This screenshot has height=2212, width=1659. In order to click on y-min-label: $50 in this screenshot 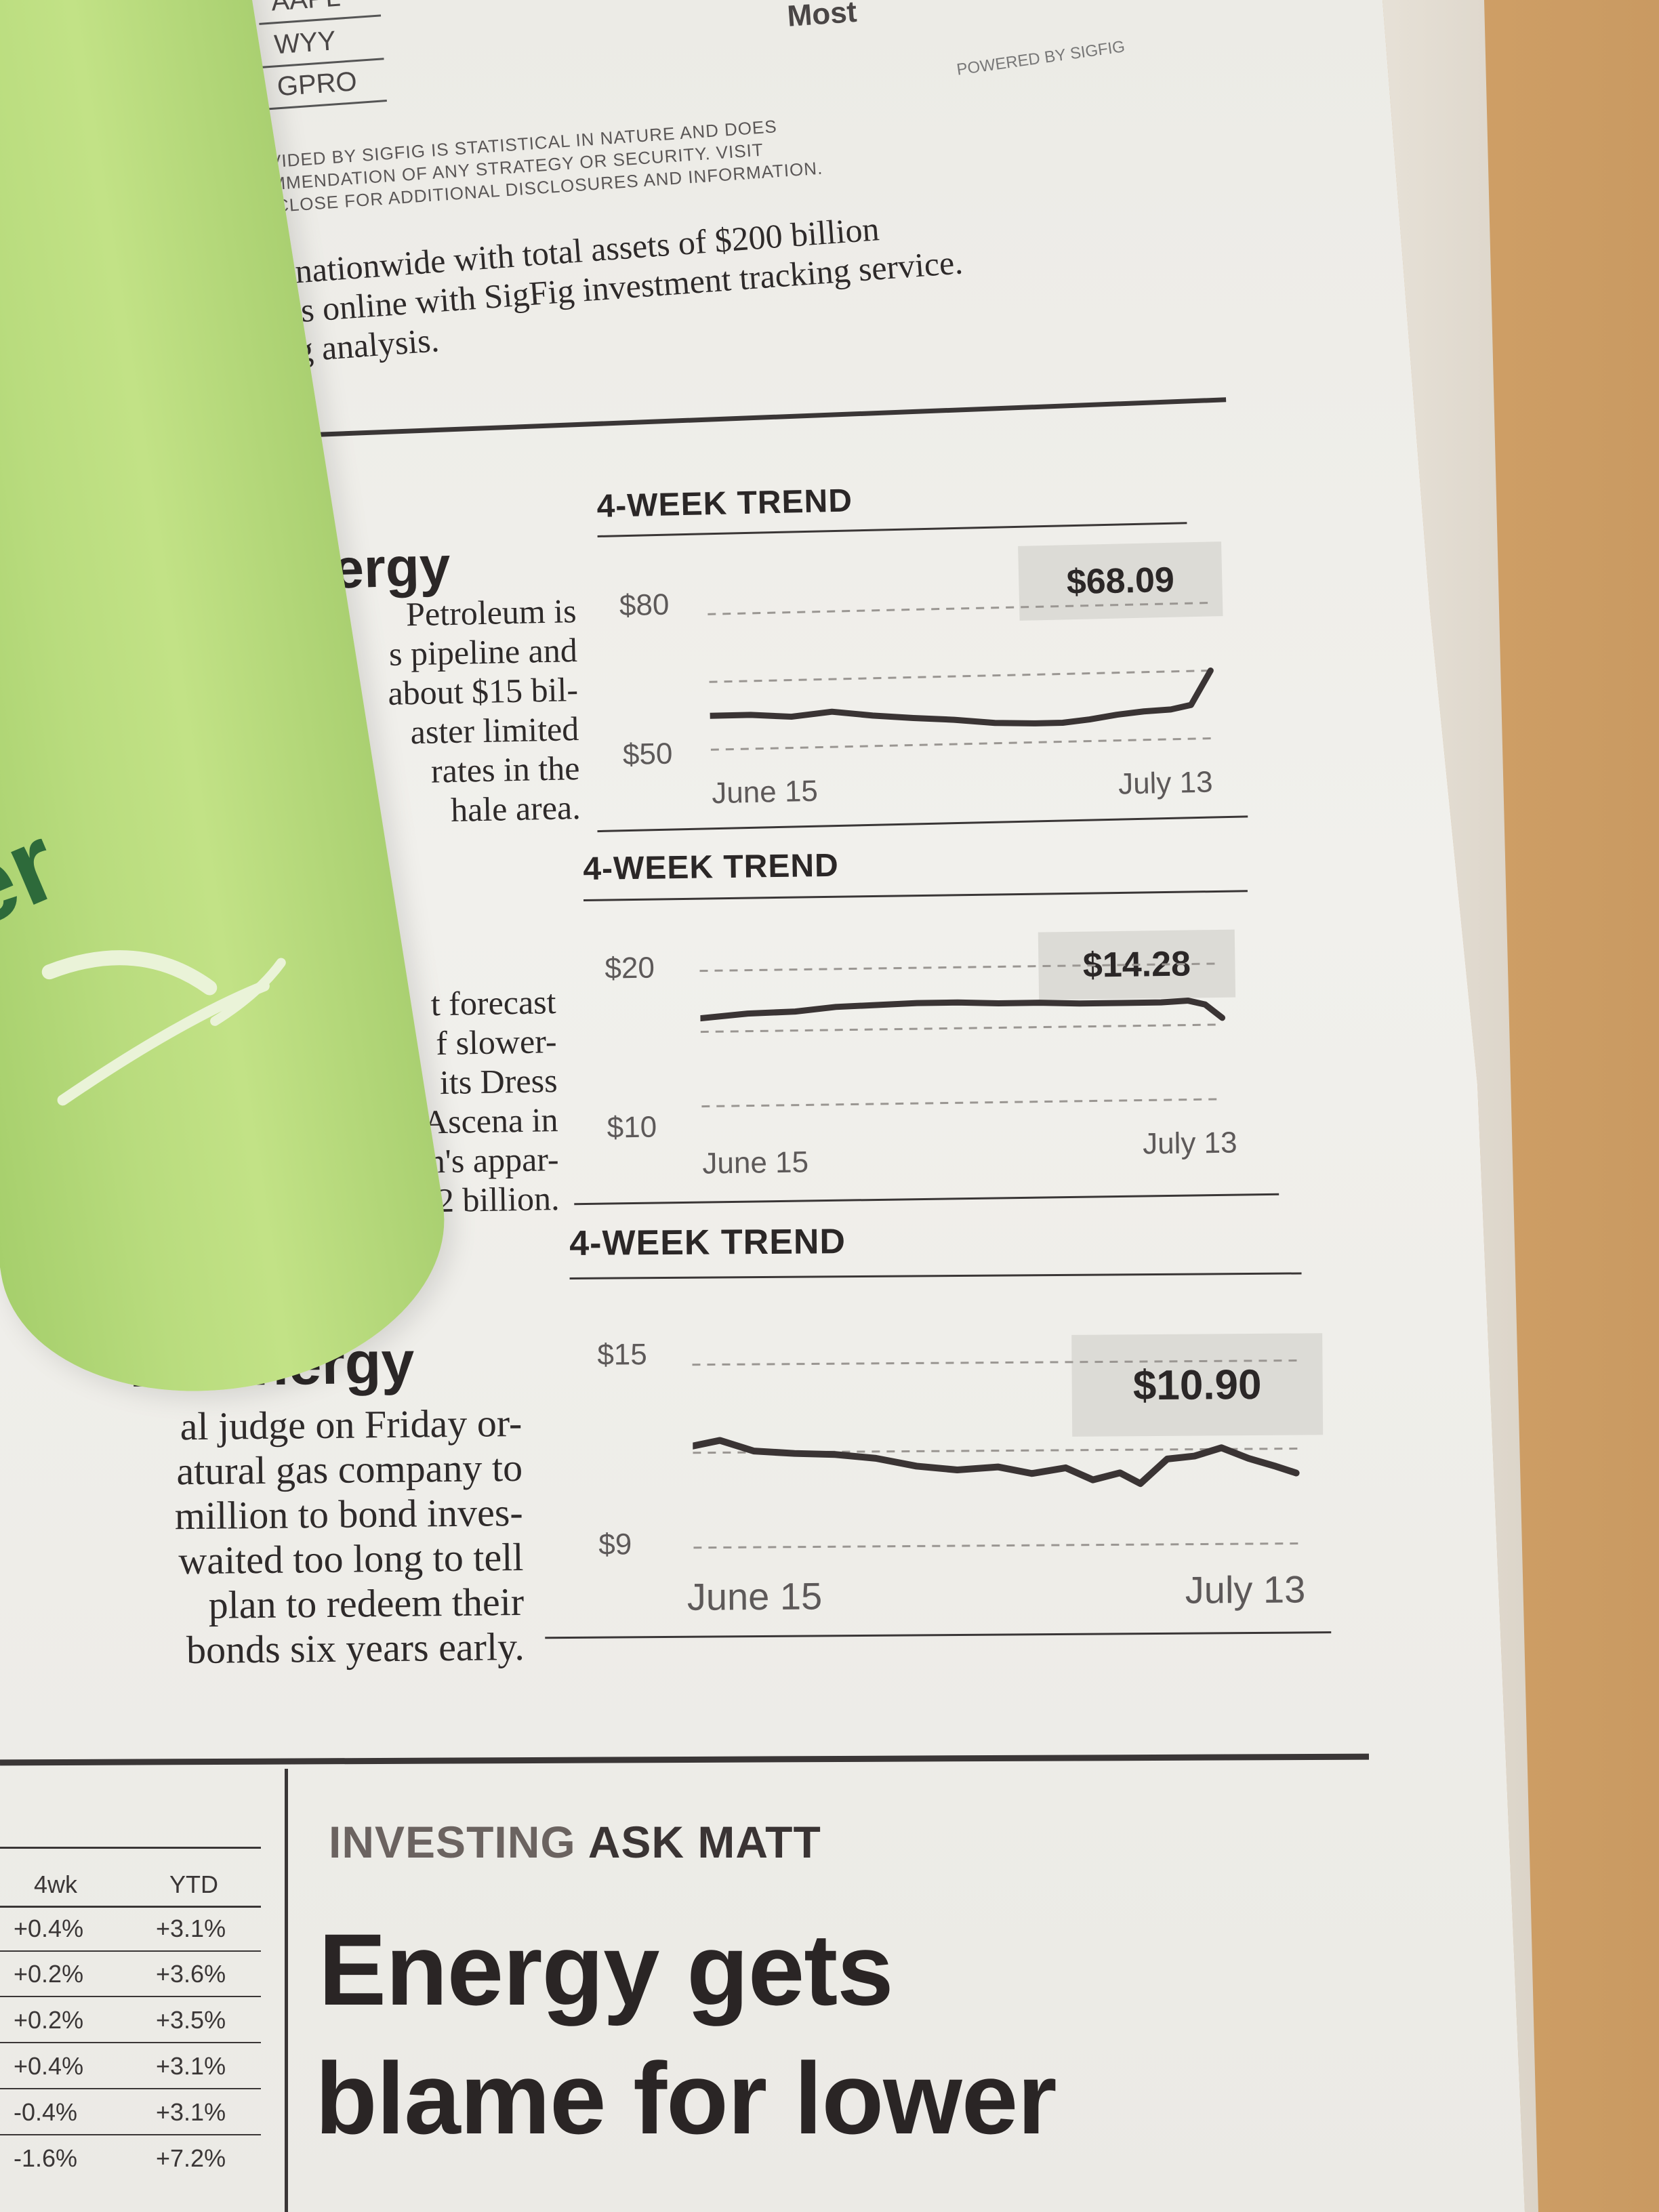, I will do `click(647, 755)`.